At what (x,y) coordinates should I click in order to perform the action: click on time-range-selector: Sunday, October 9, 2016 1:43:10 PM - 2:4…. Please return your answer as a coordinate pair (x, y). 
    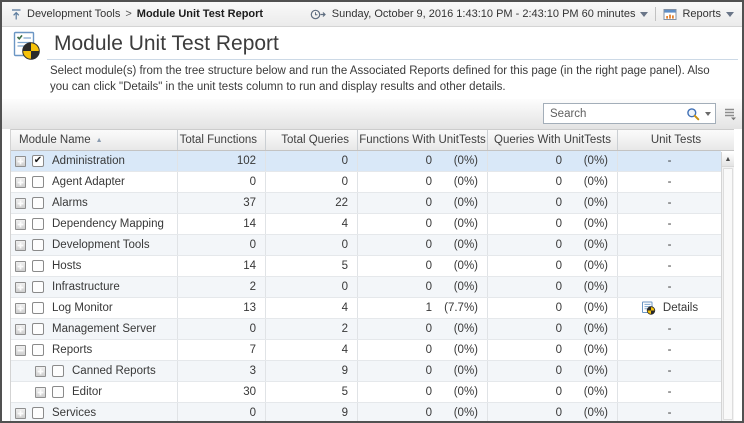
    Looking at the image, I should click on (479, 14).